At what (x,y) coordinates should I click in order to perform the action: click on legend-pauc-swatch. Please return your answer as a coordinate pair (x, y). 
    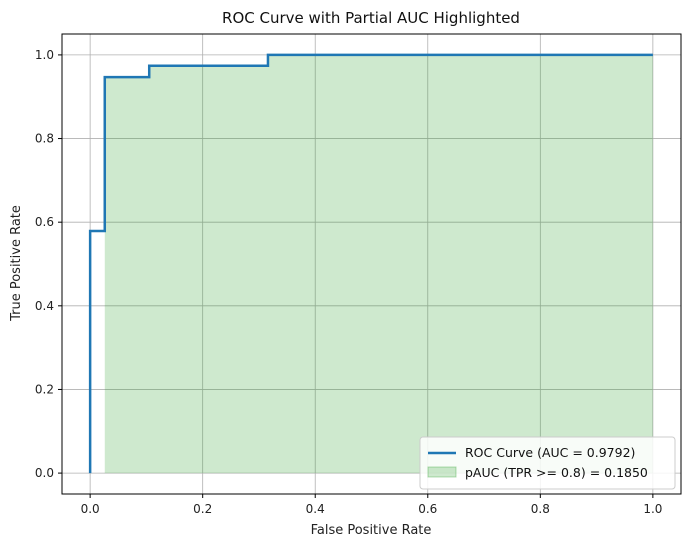
    Looking at the image, I should click on (442, 472).